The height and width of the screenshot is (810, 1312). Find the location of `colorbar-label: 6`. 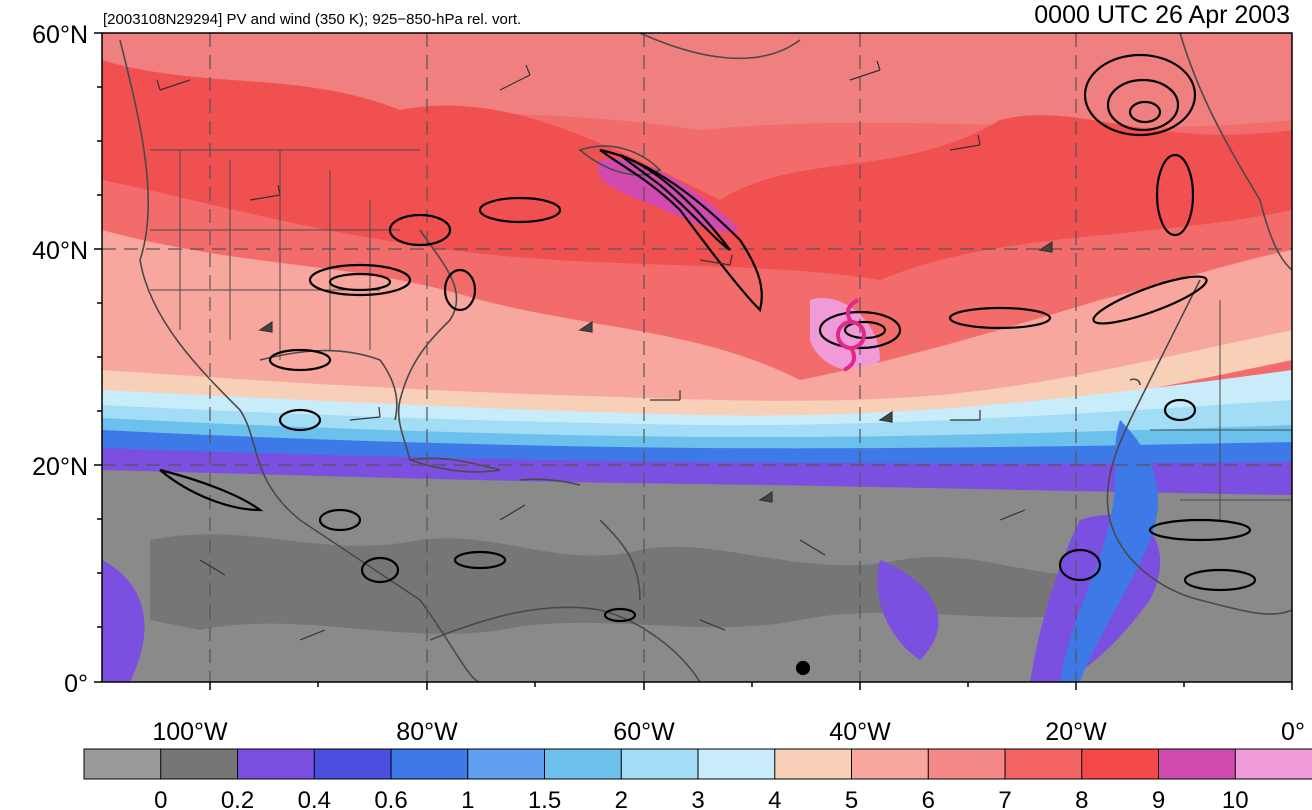

colorbar-label: 6 is located at coordinates (928, 798).